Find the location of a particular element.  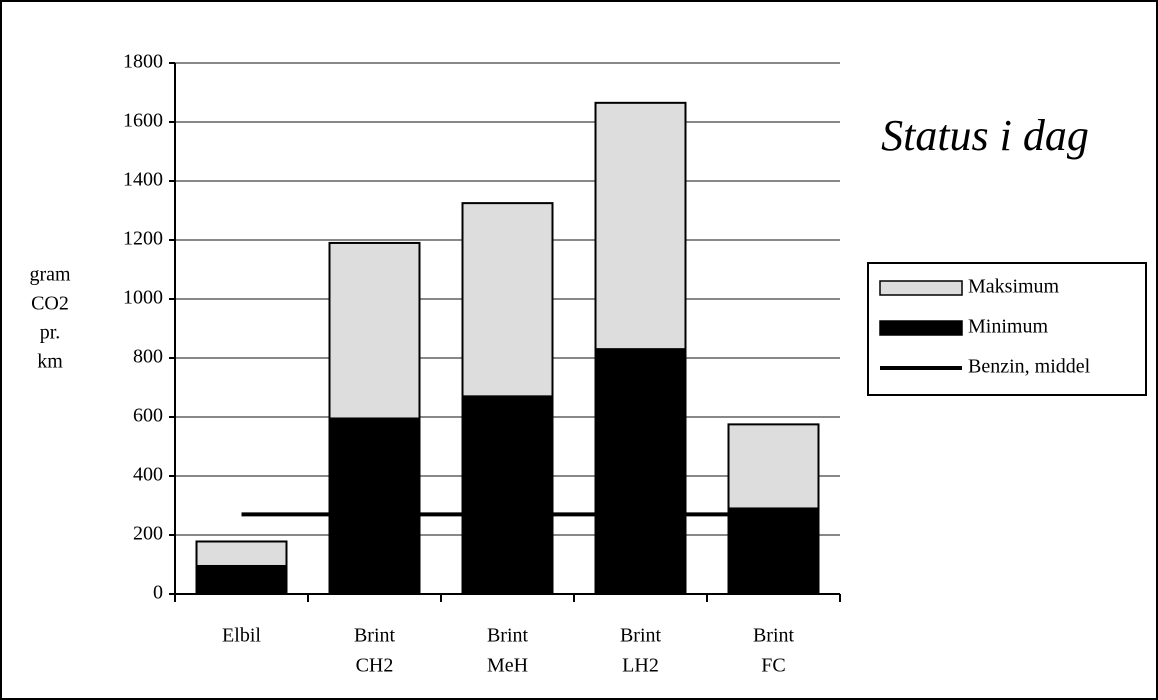

y-axis-label: pr. is located at coordinates (50, 333).